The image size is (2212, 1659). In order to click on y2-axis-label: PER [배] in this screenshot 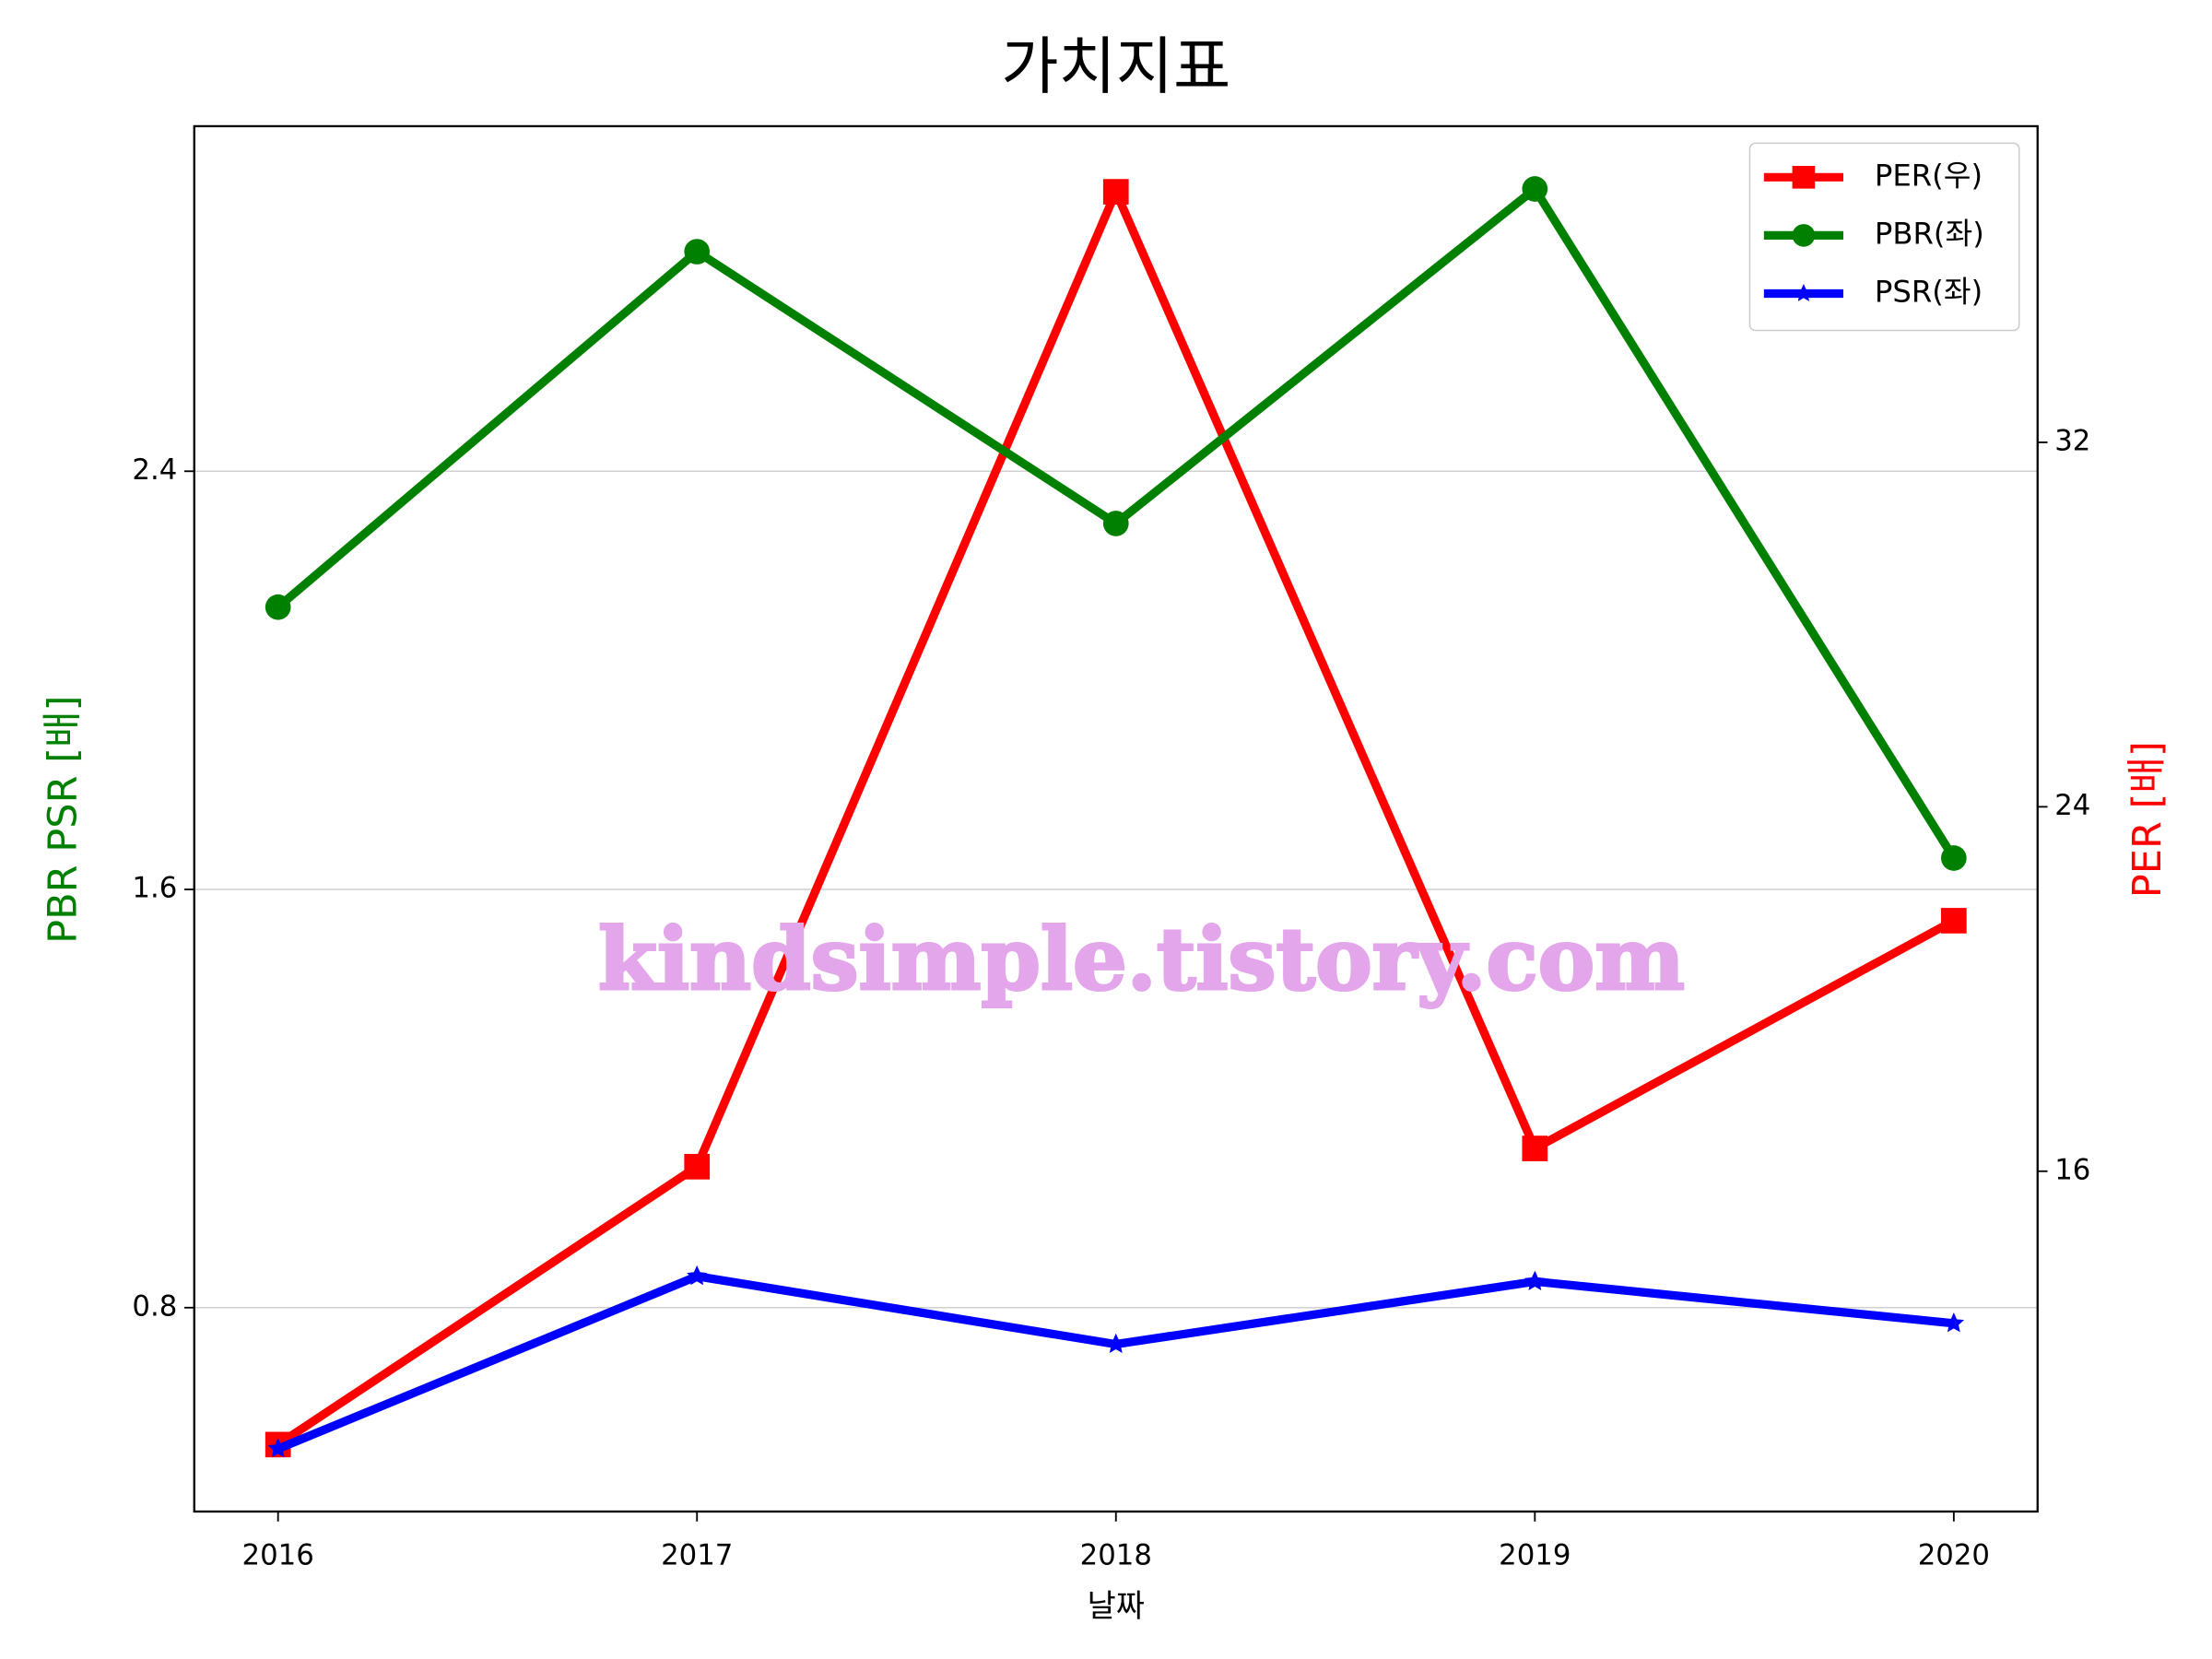, I will do `click(2147, 819)`.